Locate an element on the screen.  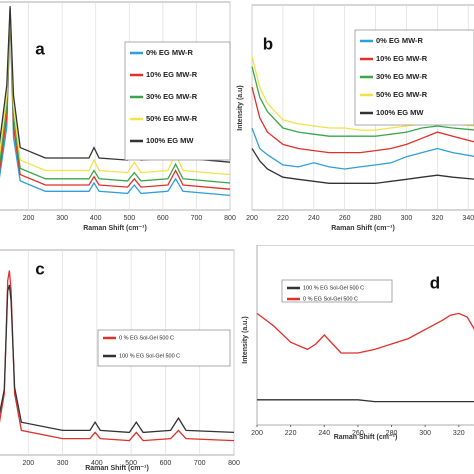
y-axis-label: Intensity (a.u.) is located at coordinates (245, 339).